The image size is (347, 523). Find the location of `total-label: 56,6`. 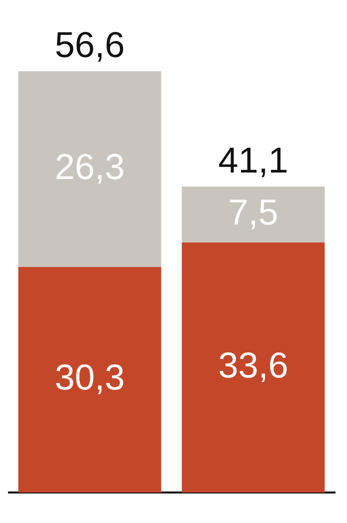

total-label: 56,6 is located at coordinates (89, 45).